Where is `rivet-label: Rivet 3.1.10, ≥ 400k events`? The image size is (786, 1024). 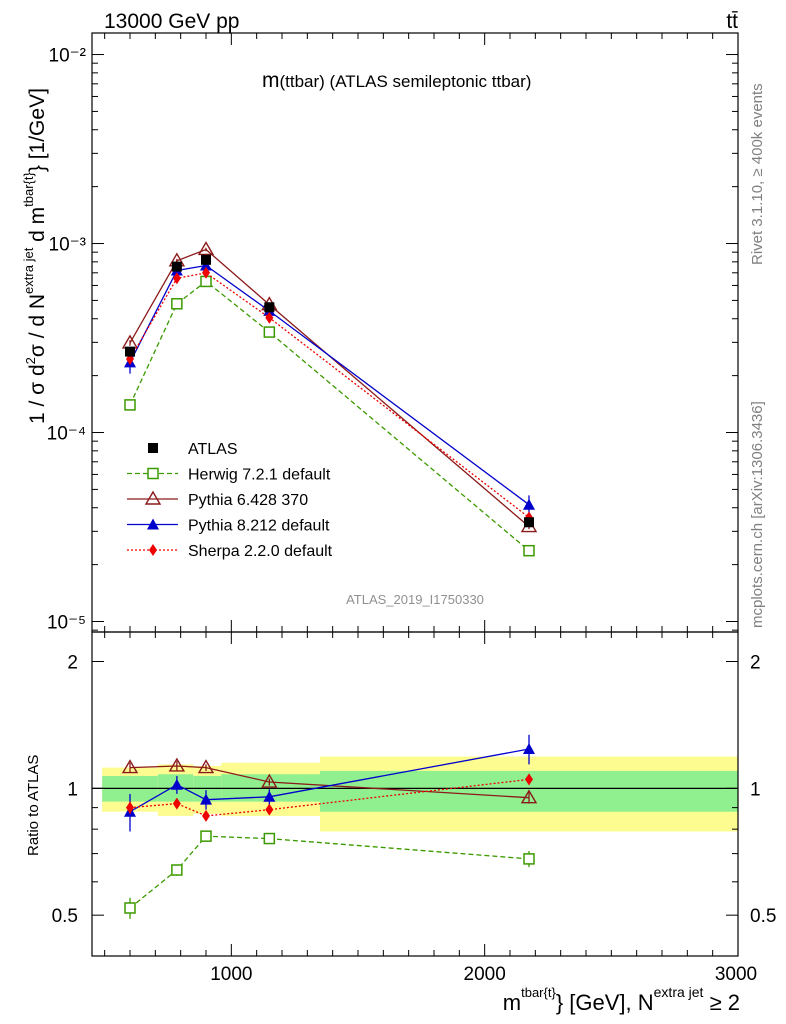
rivet-label: Rivet 3.1.10, ≥ 400k events is located at coordinates (757, 174).